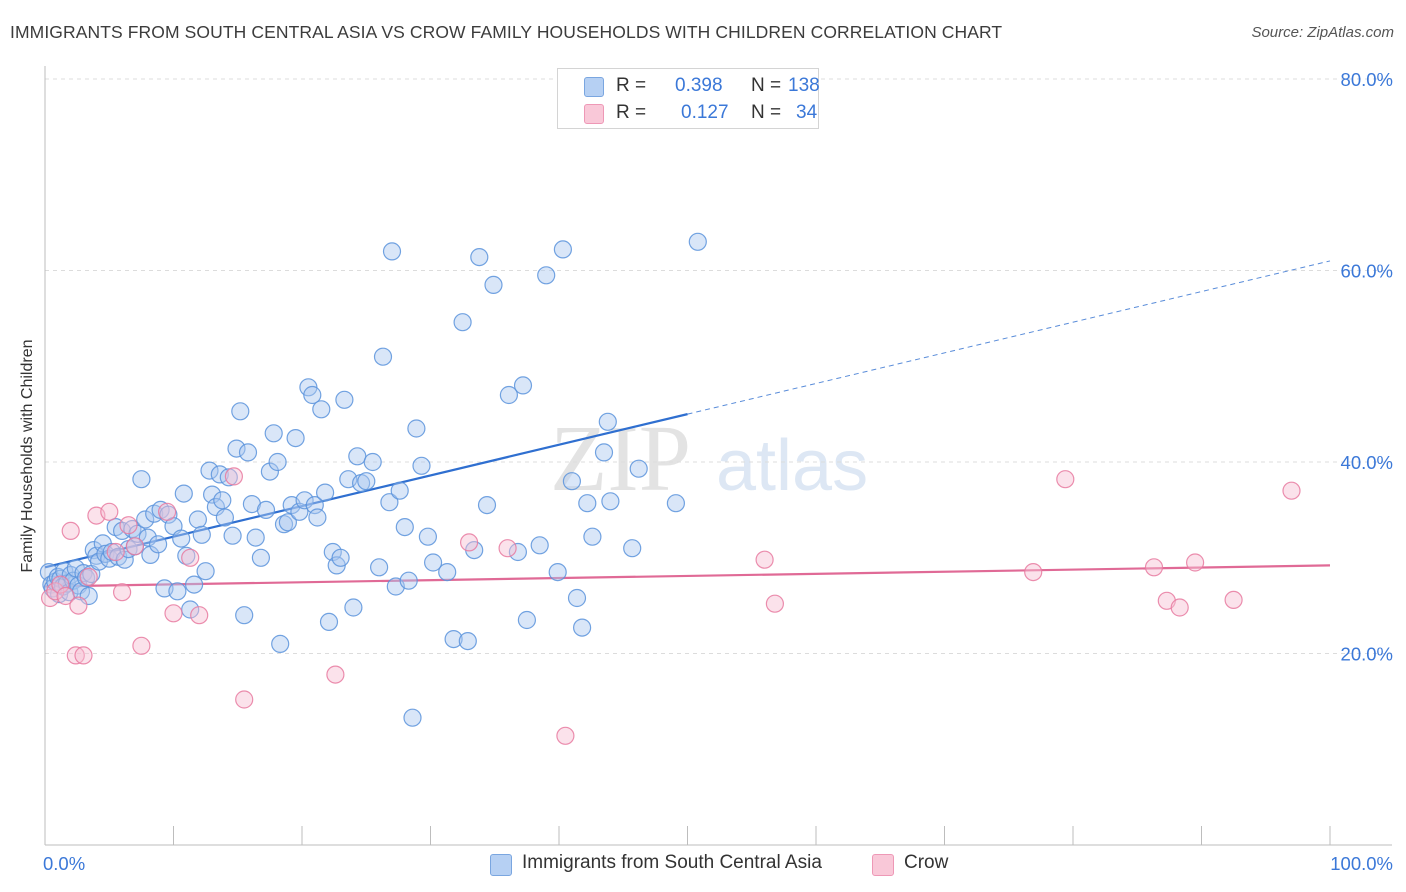 The image size is (1406, 892). Describe the element at coordinates (926, 862) in the screenshot. I see `legend-label-crow: Crow` at that location.